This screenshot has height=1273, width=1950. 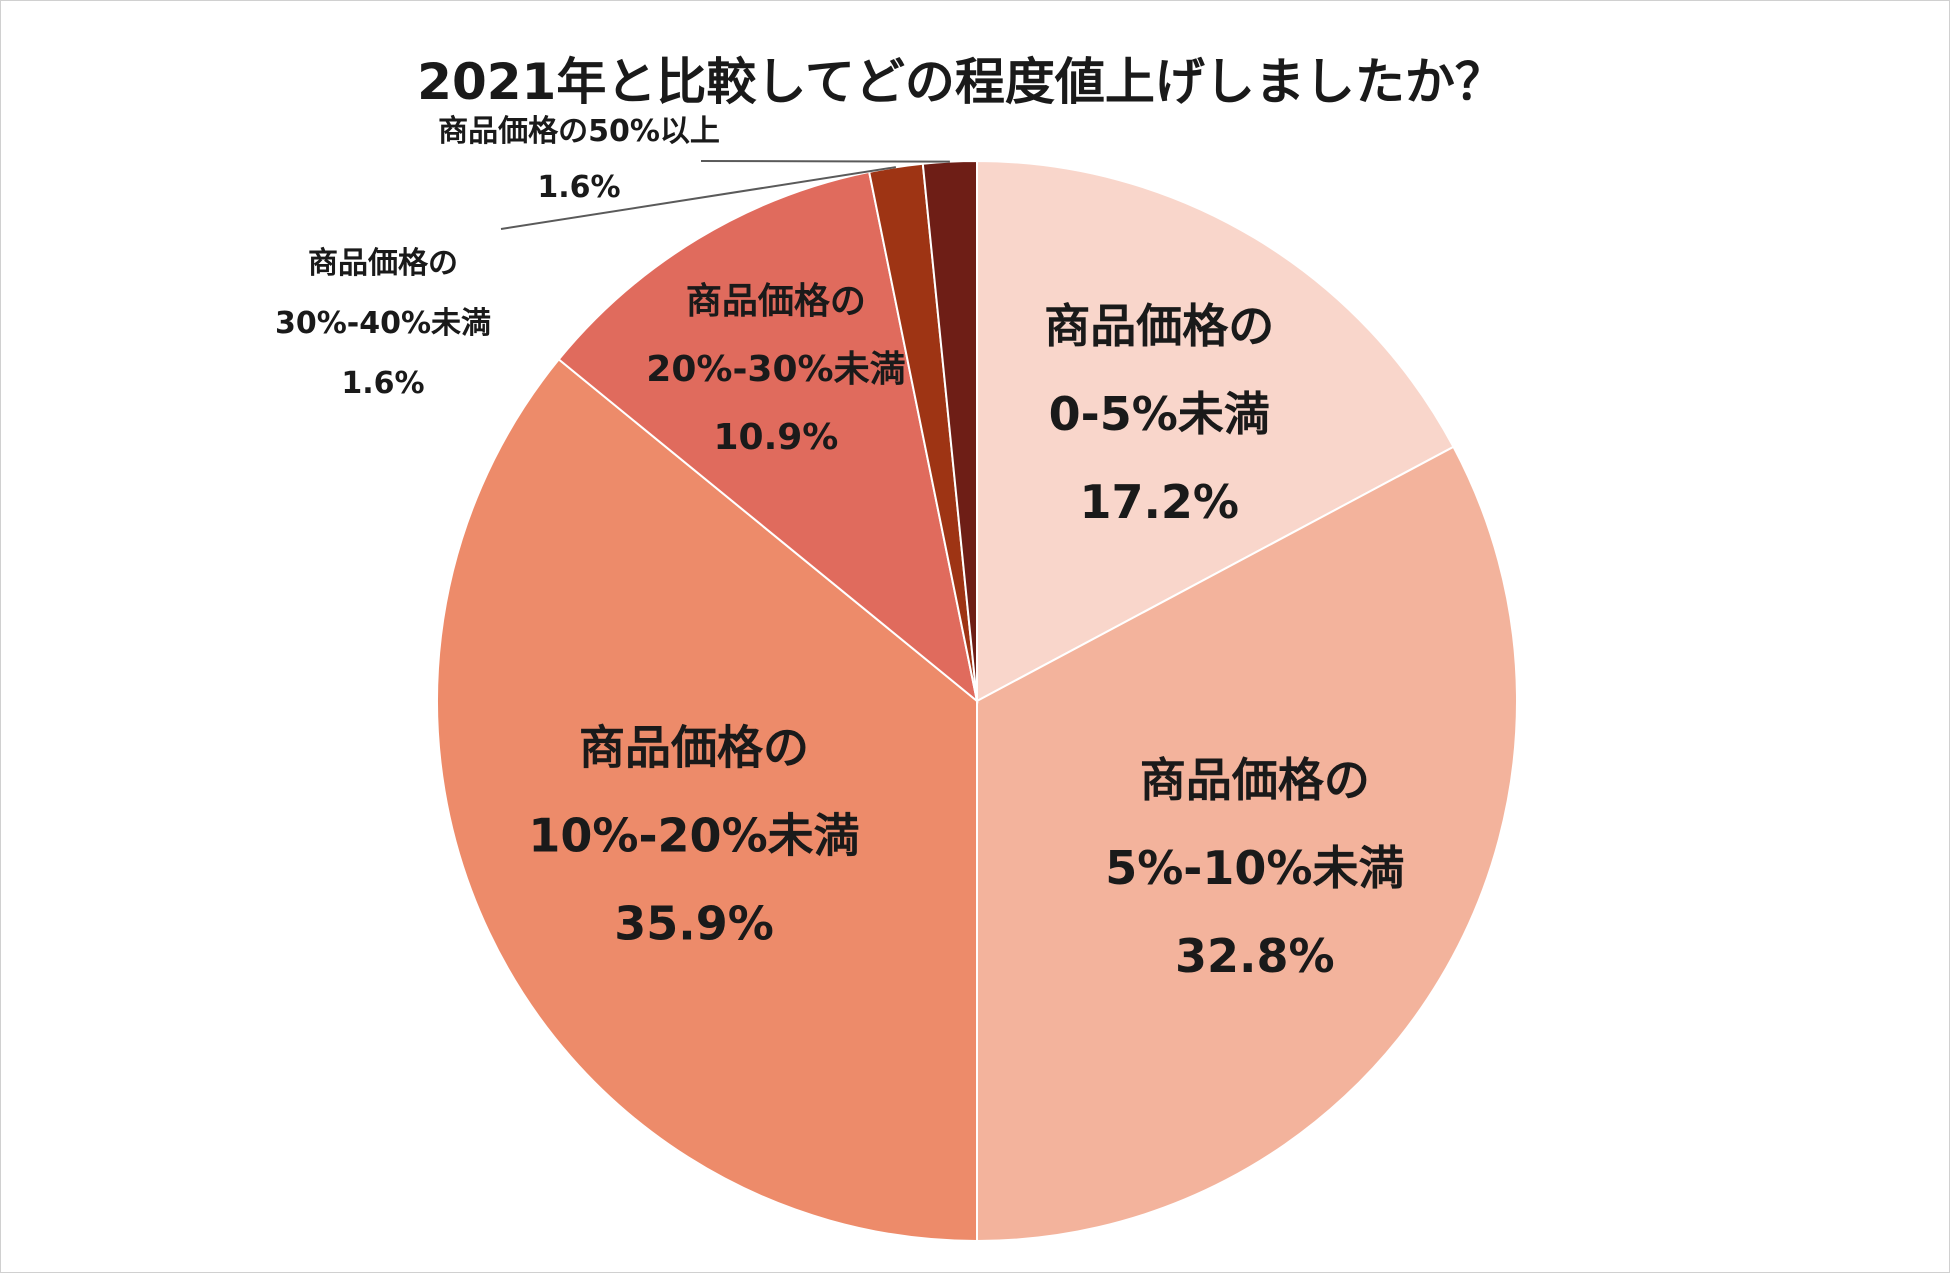 I want to click on slice-category-label: 10%-20%未満, so click(x=693, y=835).